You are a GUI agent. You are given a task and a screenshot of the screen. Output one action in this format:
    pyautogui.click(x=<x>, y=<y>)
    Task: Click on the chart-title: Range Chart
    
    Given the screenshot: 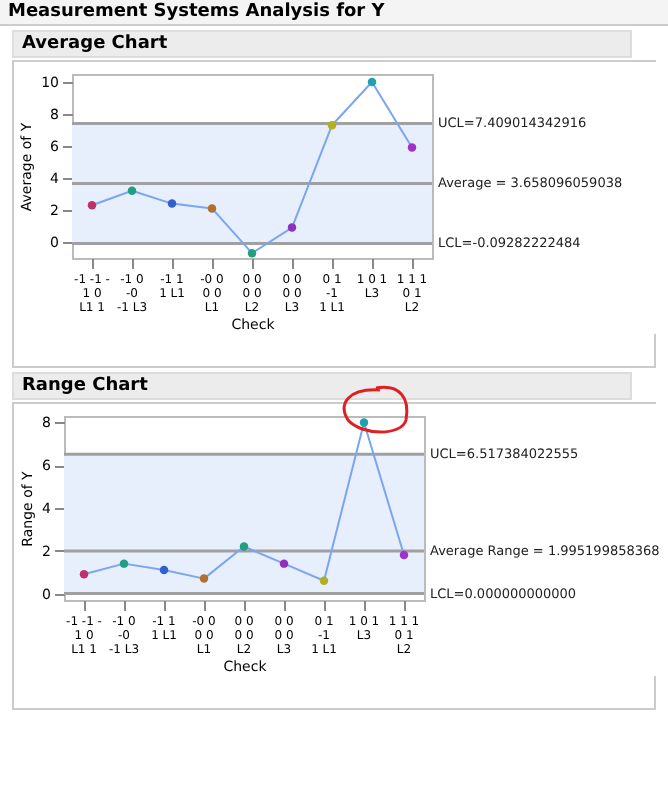 What is the action you would take?
    pyautogui.click(x=322, y=386)
    